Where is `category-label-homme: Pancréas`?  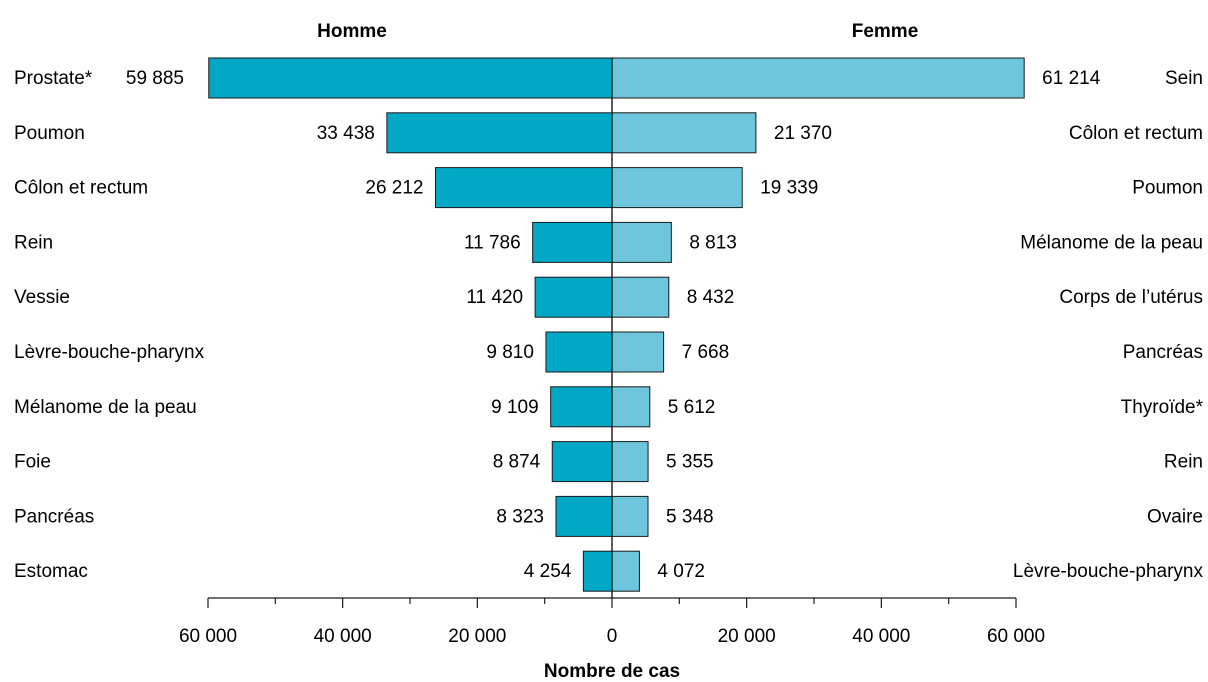
category-label-homme: Pancréas is located at coordinates (54, 516).